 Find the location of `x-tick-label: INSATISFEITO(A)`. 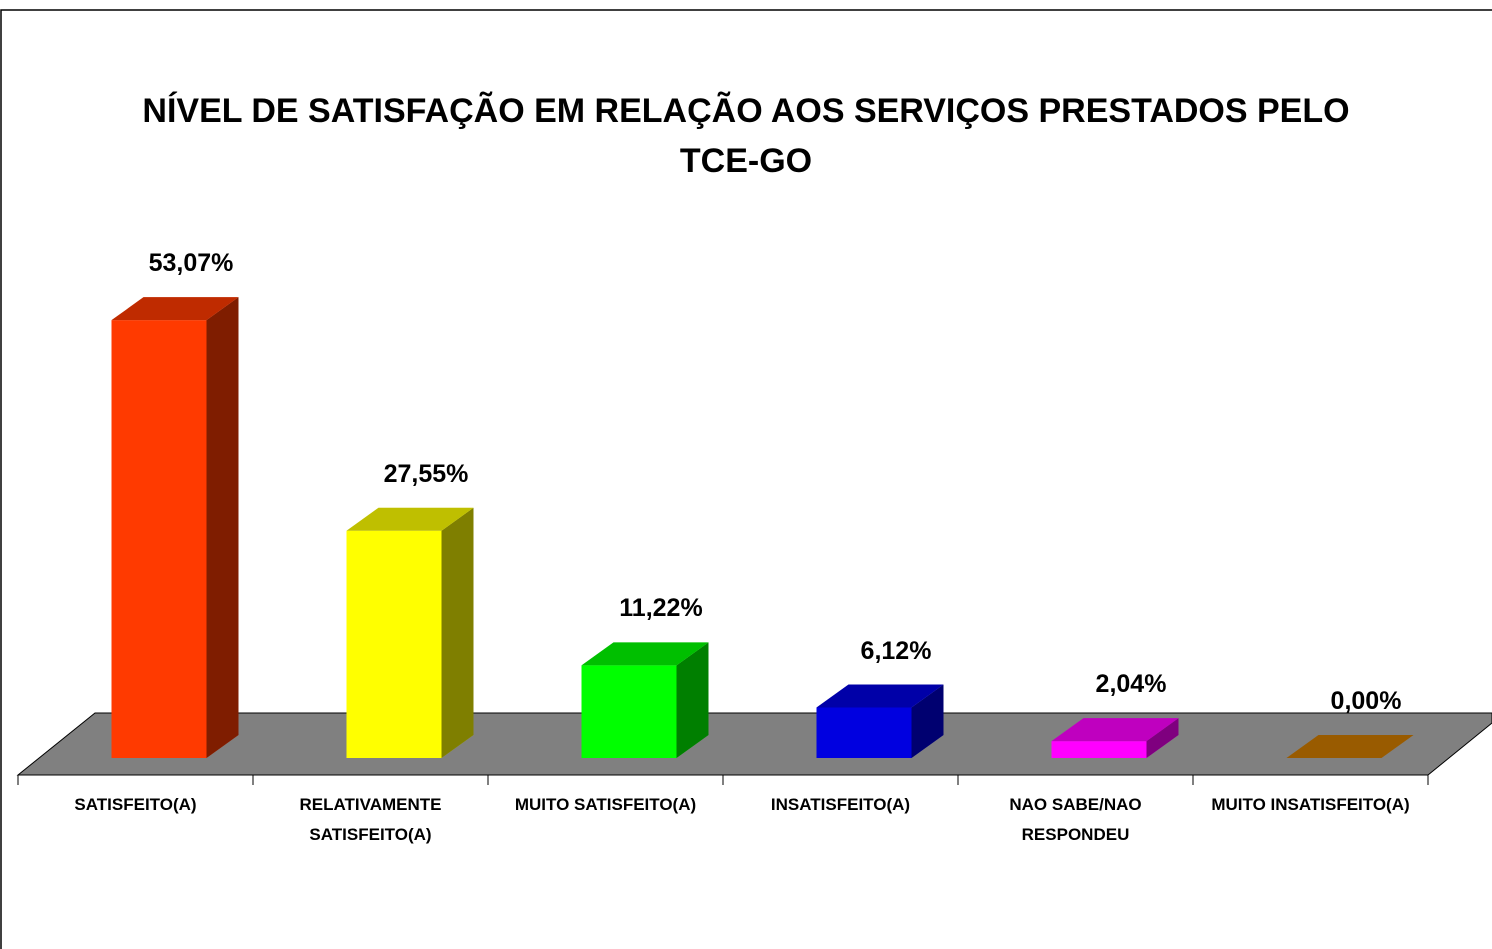

x-tick-label: INSATISFEITO(A) is located at coordinates (840, 804).